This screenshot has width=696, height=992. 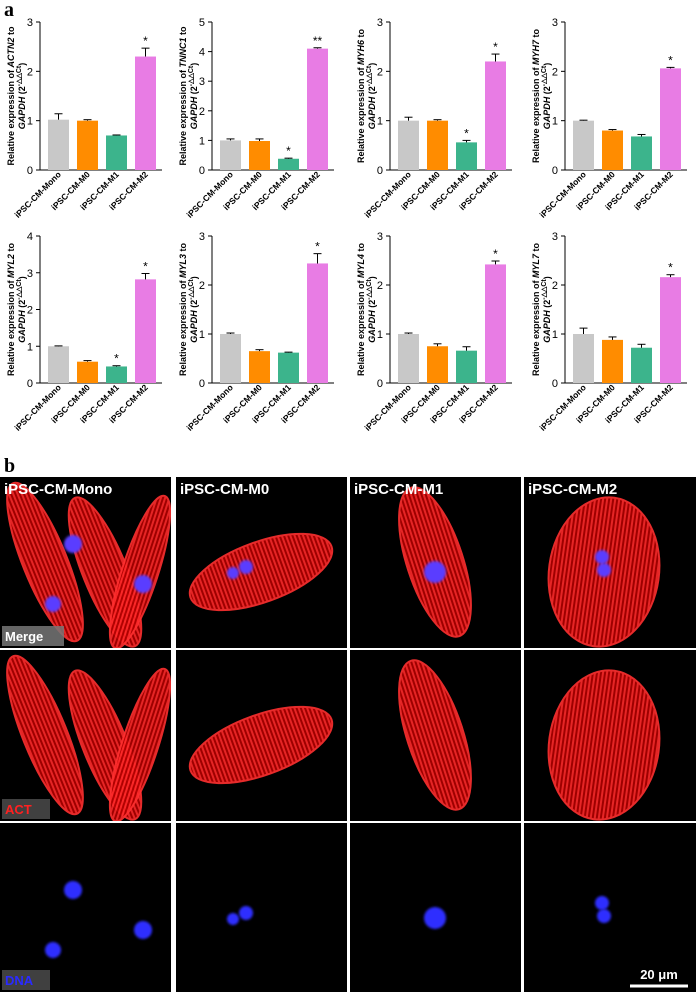 I want to click on micrograph-act-ipsc-cm-m1, so click(x=435, y=735).